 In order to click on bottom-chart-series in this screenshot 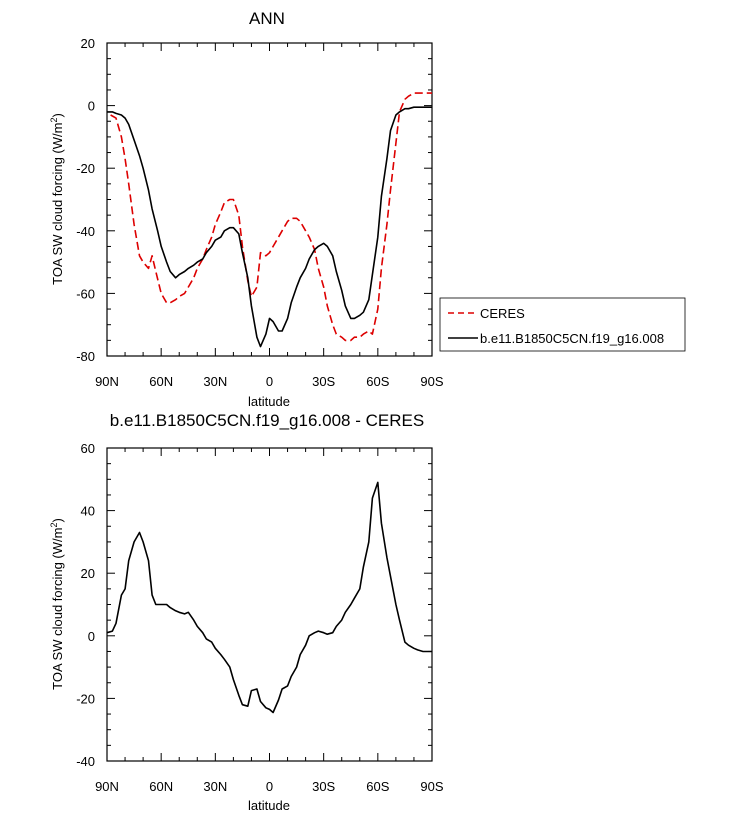, I will do `click(269, 597)`.